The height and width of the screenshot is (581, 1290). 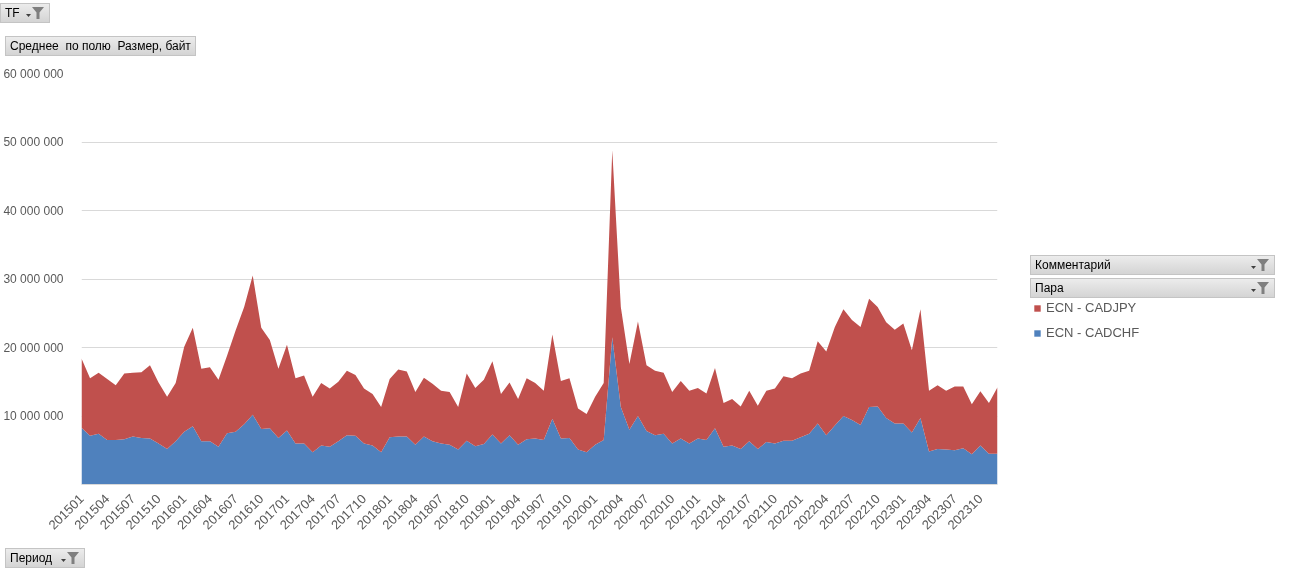 I want to click on text: TF, so click(x=12, y=13).